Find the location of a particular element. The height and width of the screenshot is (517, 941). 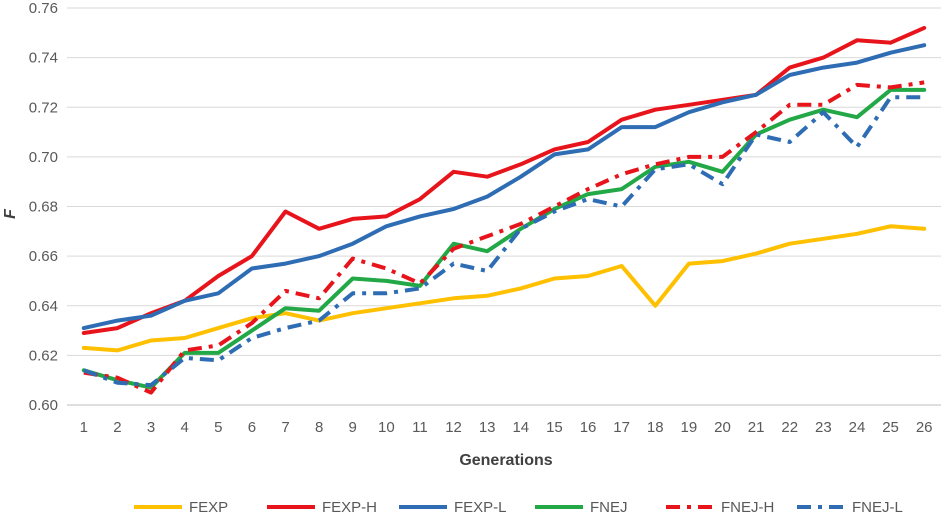

legend: FEXP FEXP-H FEXP-L FNEJ FNEJ-H FNEJ-L is located at coordinates (518, 507).